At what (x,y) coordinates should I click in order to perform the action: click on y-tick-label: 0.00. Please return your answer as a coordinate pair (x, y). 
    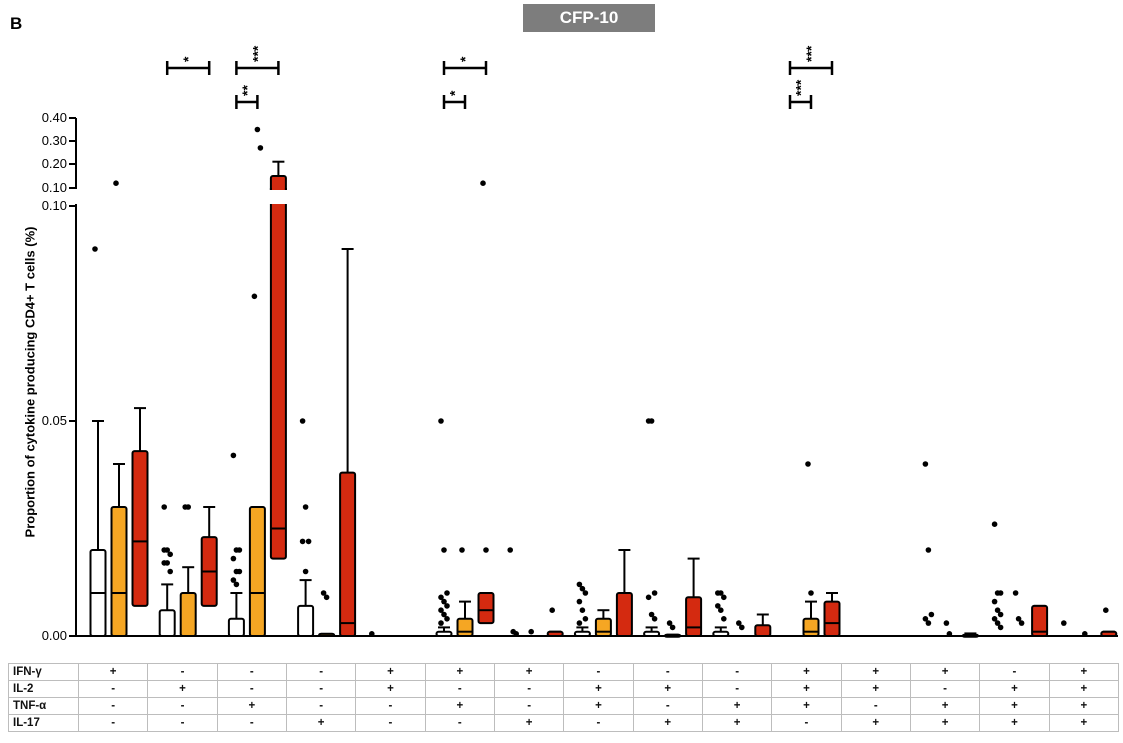
    Looking at the image, I should click on (54, 635).